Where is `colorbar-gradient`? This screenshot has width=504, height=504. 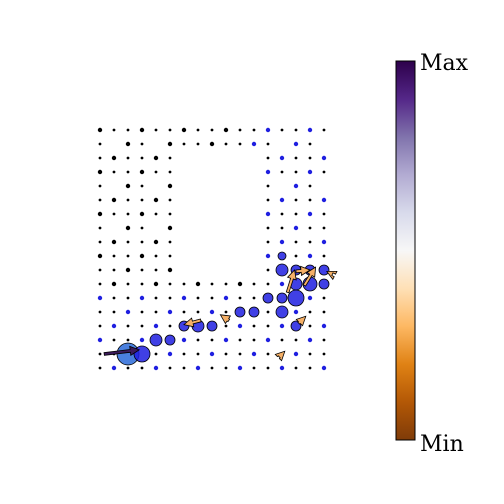
colorbar-gradient is located at coordinates (405, 250).